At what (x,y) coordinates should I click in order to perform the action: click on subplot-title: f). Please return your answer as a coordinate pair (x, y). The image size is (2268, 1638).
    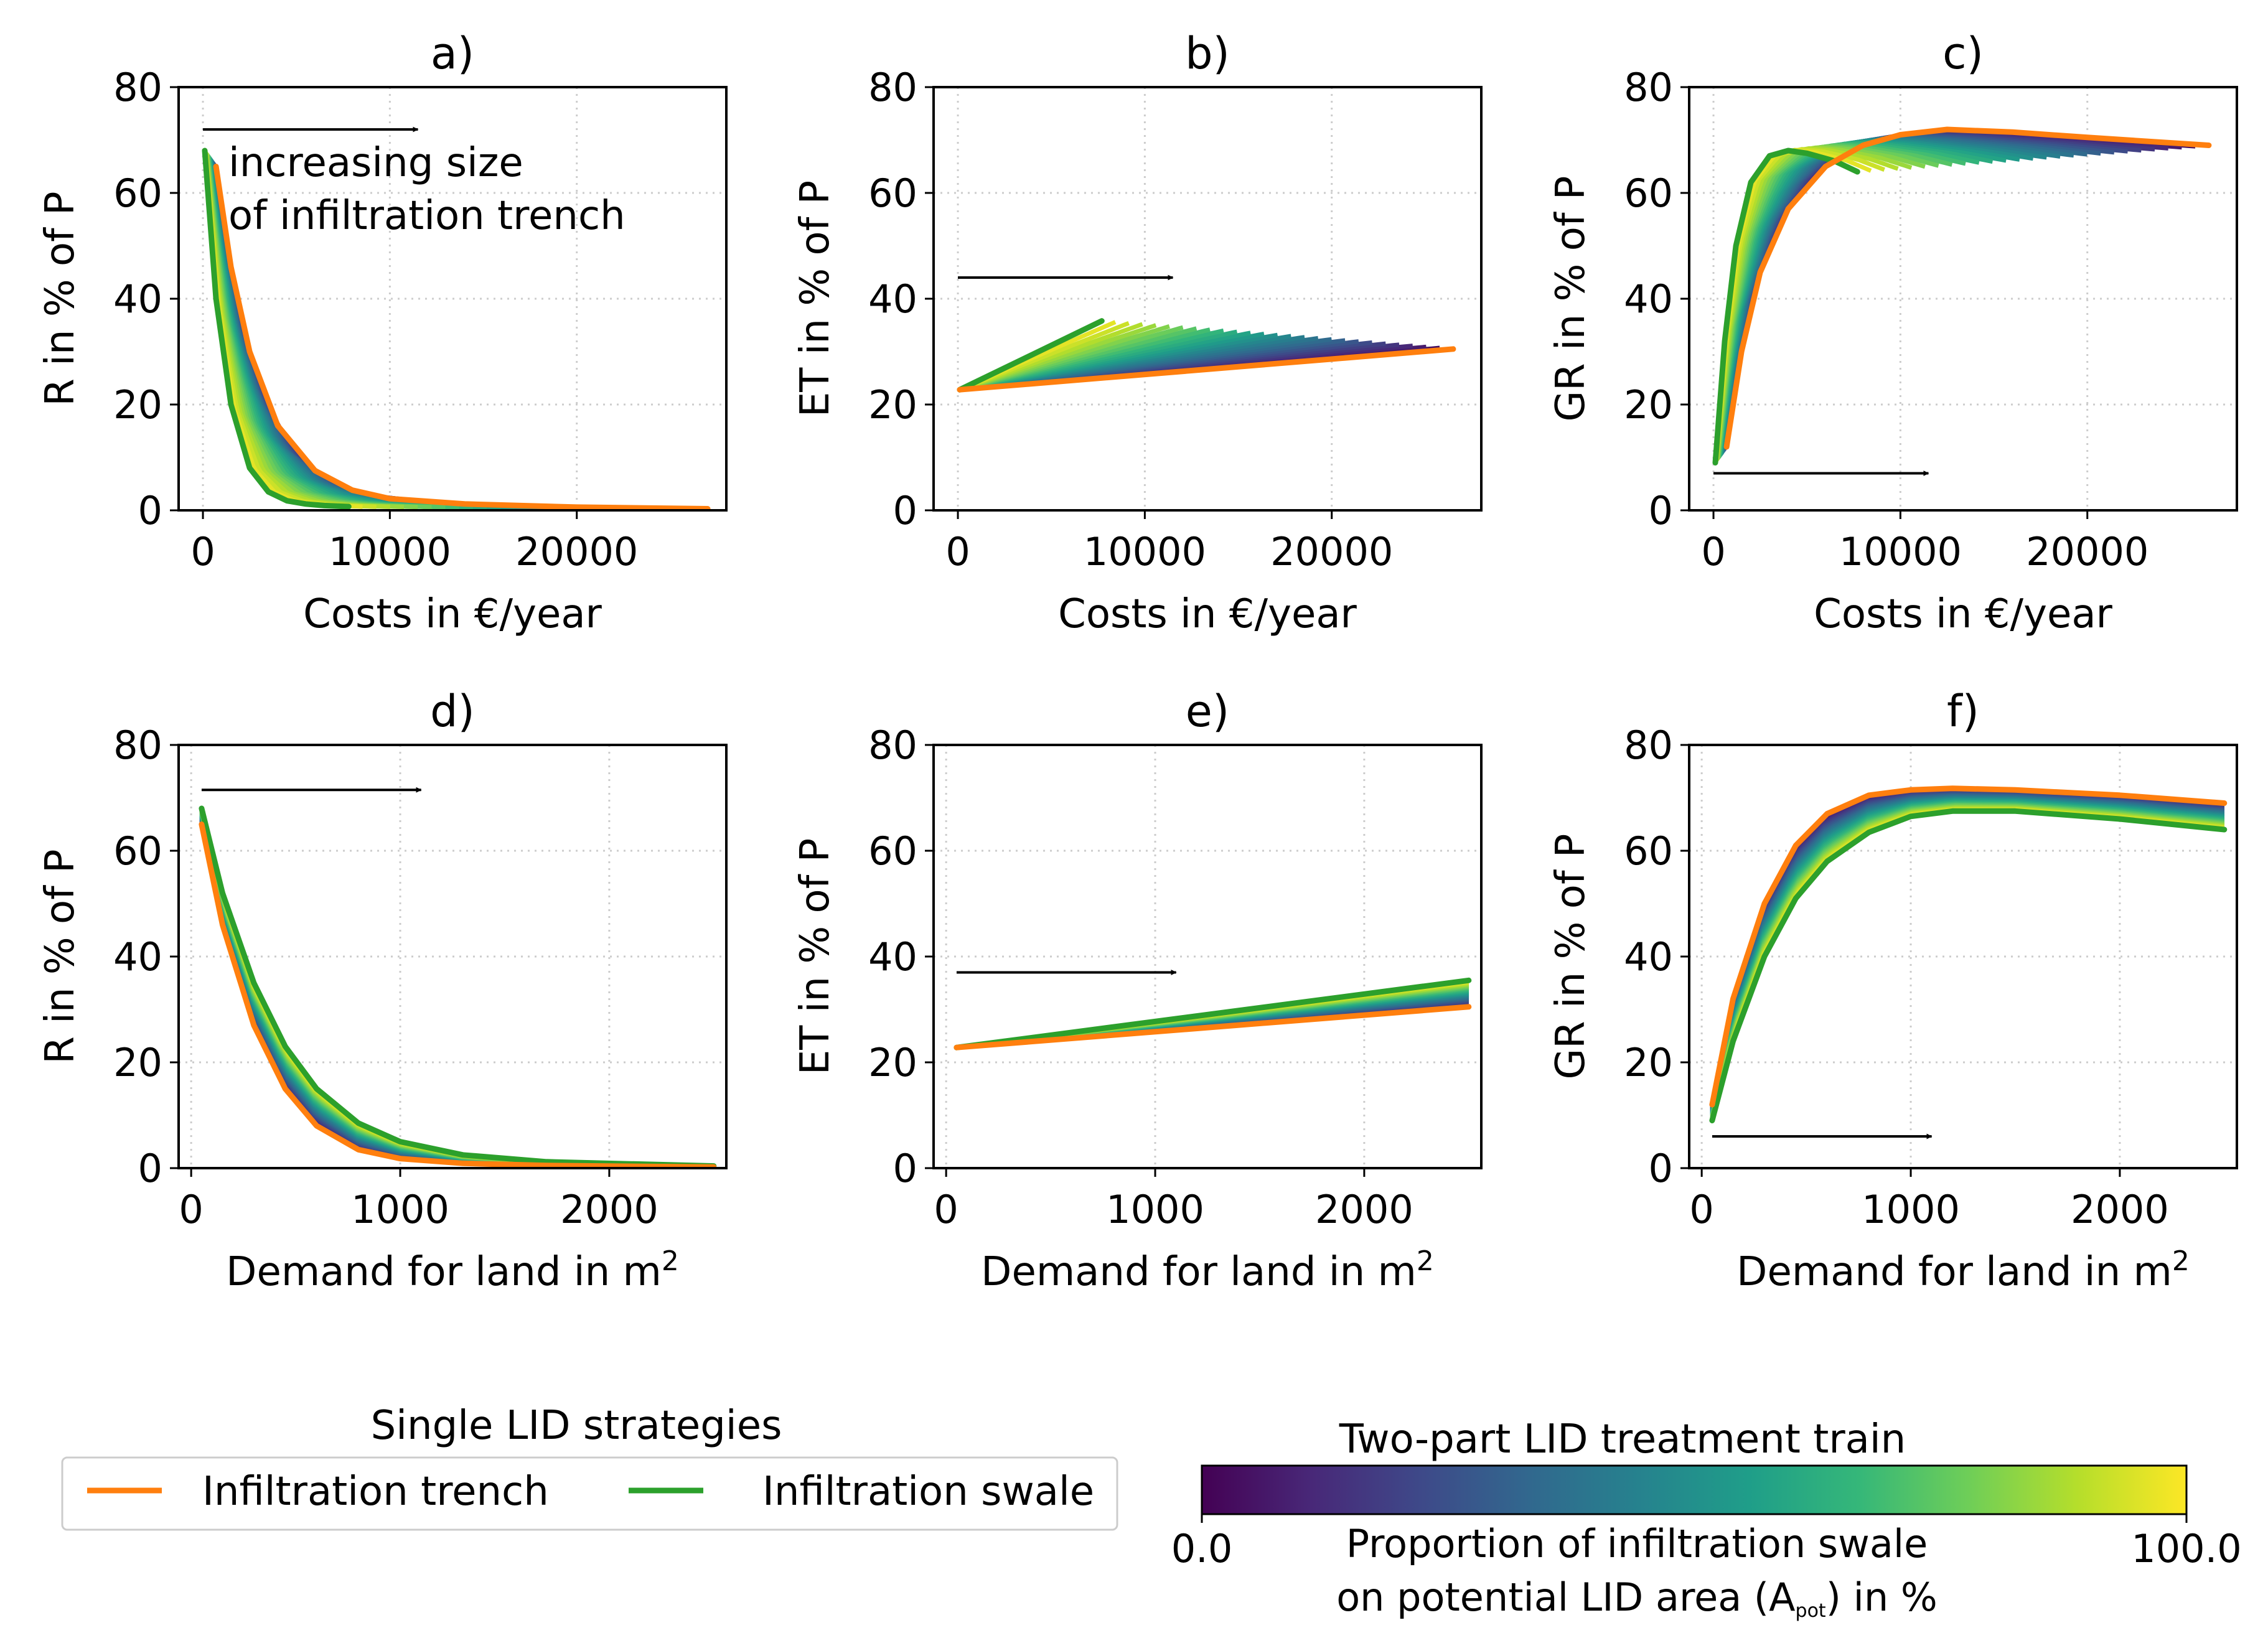
    Looking at the image, I should click on (1963, 711).